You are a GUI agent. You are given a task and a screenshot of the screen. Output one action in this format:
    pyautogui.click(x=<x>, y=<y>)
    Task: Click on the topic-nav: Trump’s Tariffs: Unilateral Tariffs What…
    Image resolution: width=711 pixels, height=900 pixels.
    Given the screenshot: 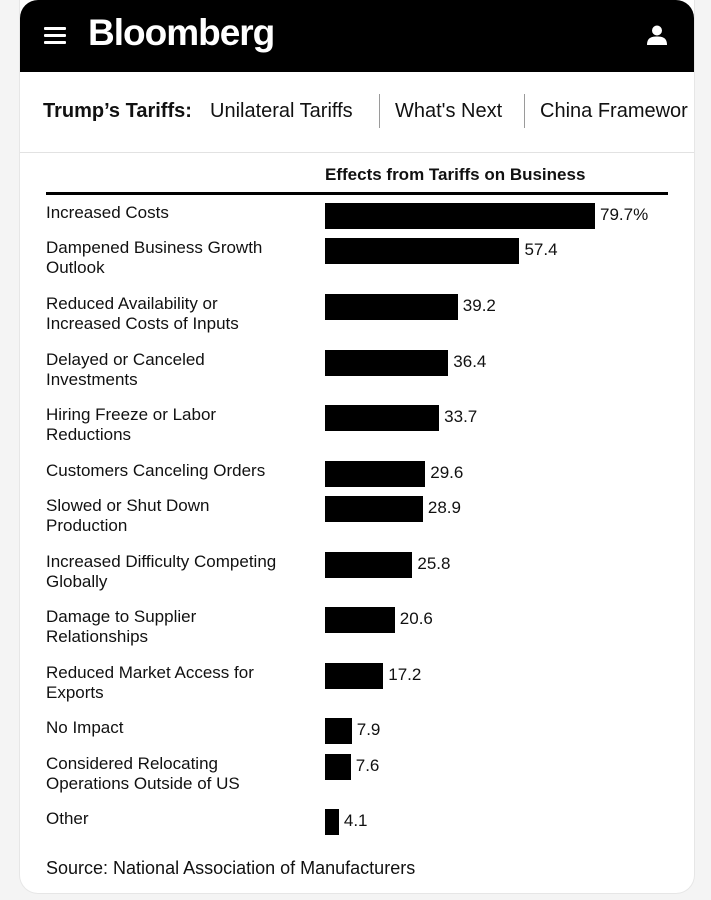 What is the action you would take?
    pyautogui.click(x=357, y=112)
    